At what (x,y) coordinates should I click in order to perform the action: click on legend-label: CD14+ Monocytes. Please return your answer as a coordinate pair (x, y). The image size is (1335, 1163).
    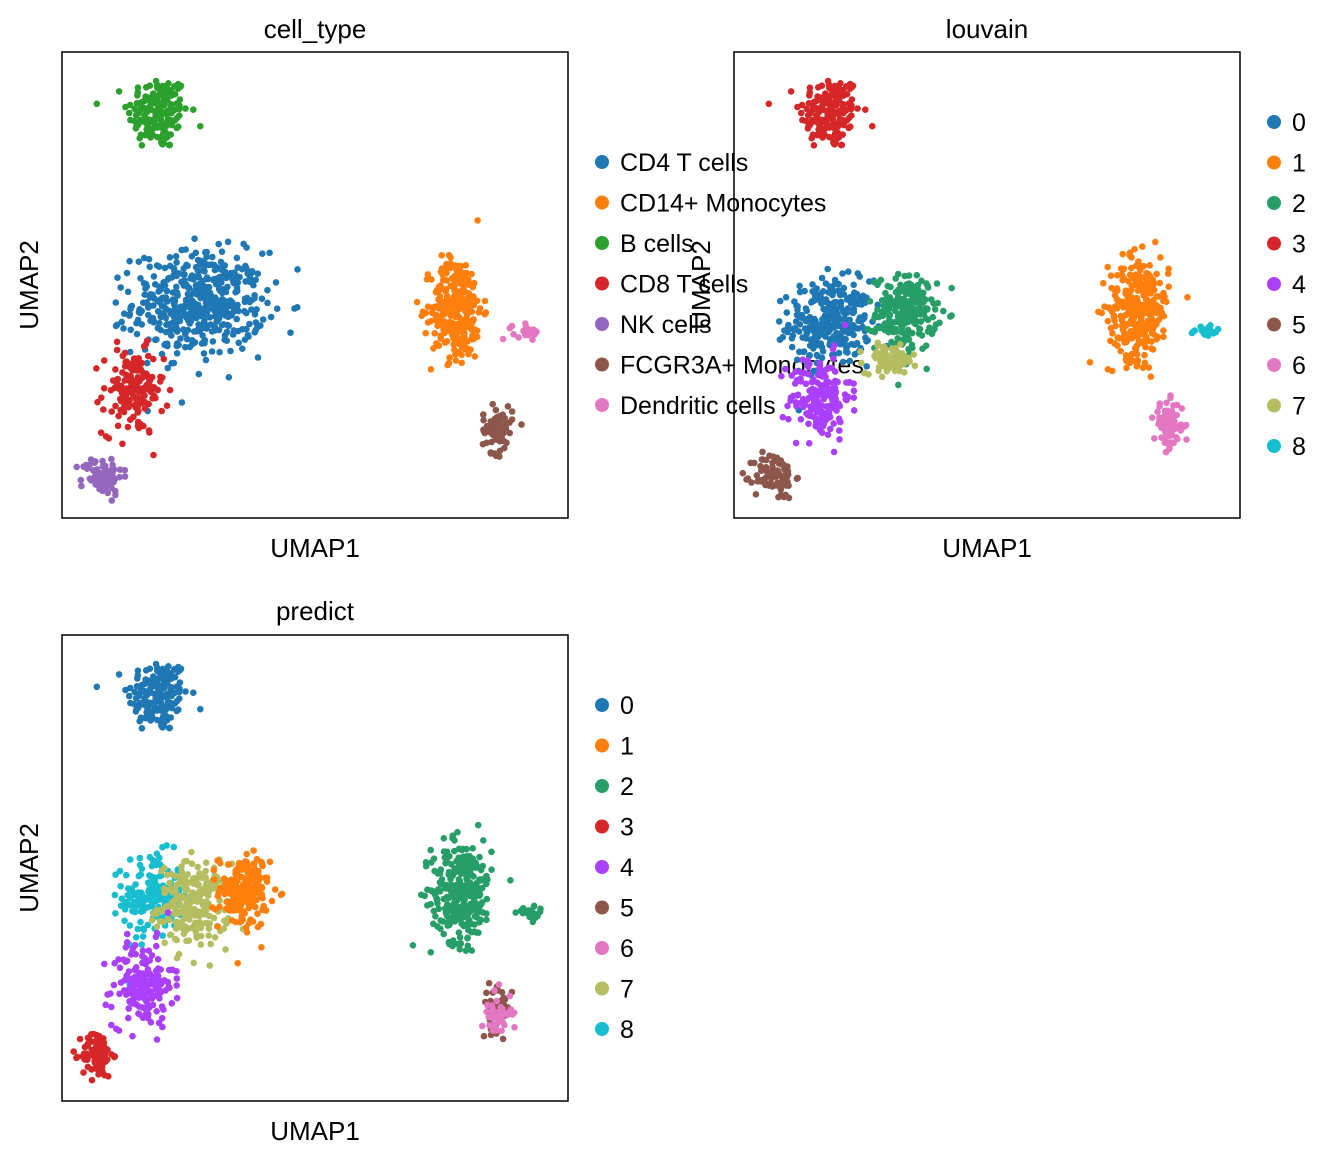
    Looking at the image, I should click on (723, 204).